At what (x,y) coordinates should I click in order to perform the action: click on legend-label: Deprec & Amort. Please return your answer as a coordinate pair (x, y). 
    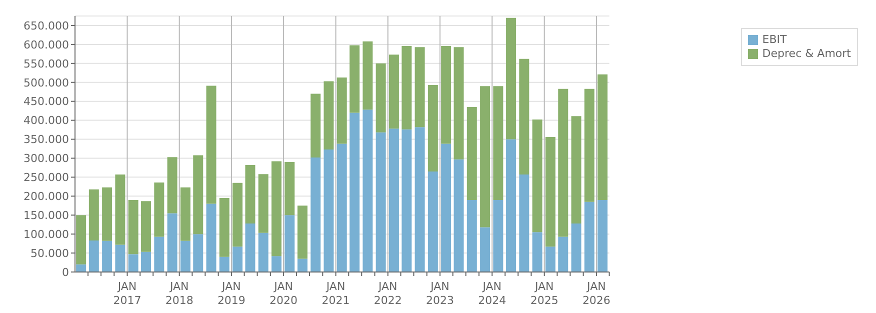
    Looking at the image, I should click on (806, 54).